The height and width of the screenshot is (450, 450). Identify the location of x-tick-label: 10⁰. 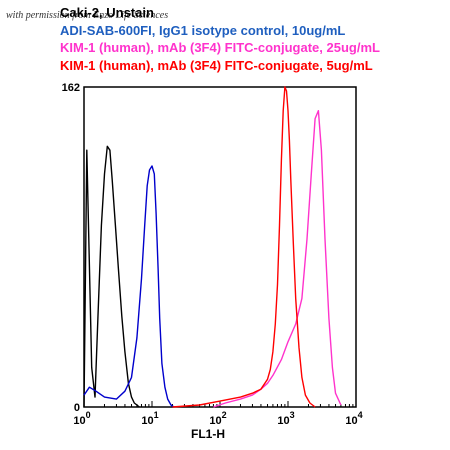
(81, 418).